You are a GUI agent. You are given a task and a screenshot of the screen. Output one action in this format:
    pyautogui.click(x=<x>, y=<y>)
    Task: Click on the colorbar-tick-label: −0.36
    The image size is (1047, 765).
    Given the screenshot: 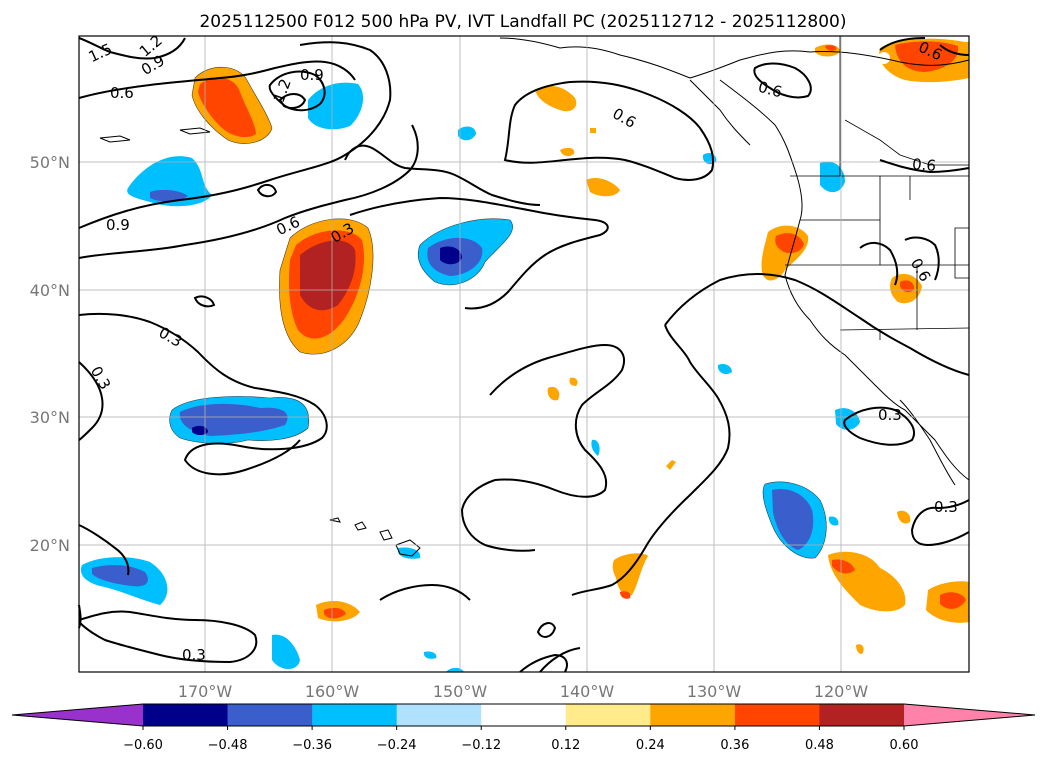 What is the action you would take?
    pyautogui.click(x=312, y=745)
    